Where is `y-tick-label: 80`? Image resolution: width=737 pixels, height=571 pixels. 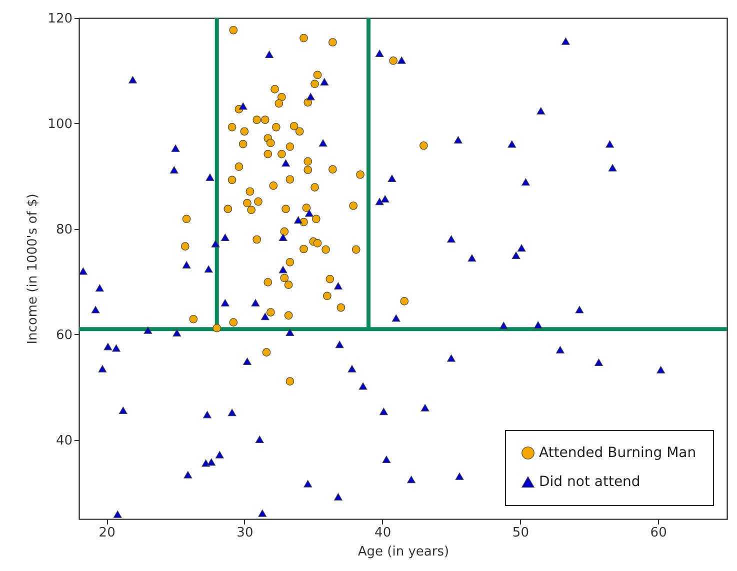
y-tick-label: 80 is located at coordinates (64, 230).